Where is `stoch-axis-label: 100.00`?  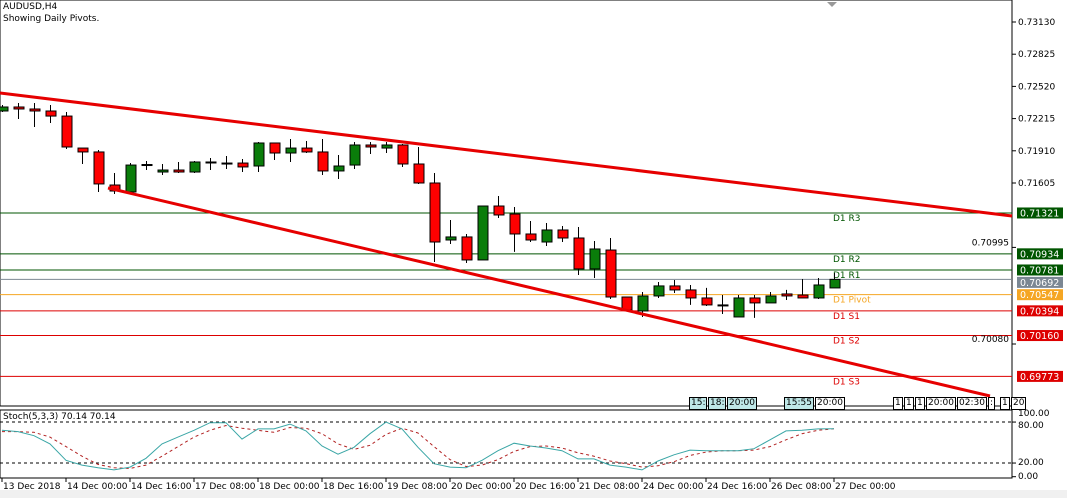
stoch-axis-label: 100.00 is located at coordinates (1034, 414).